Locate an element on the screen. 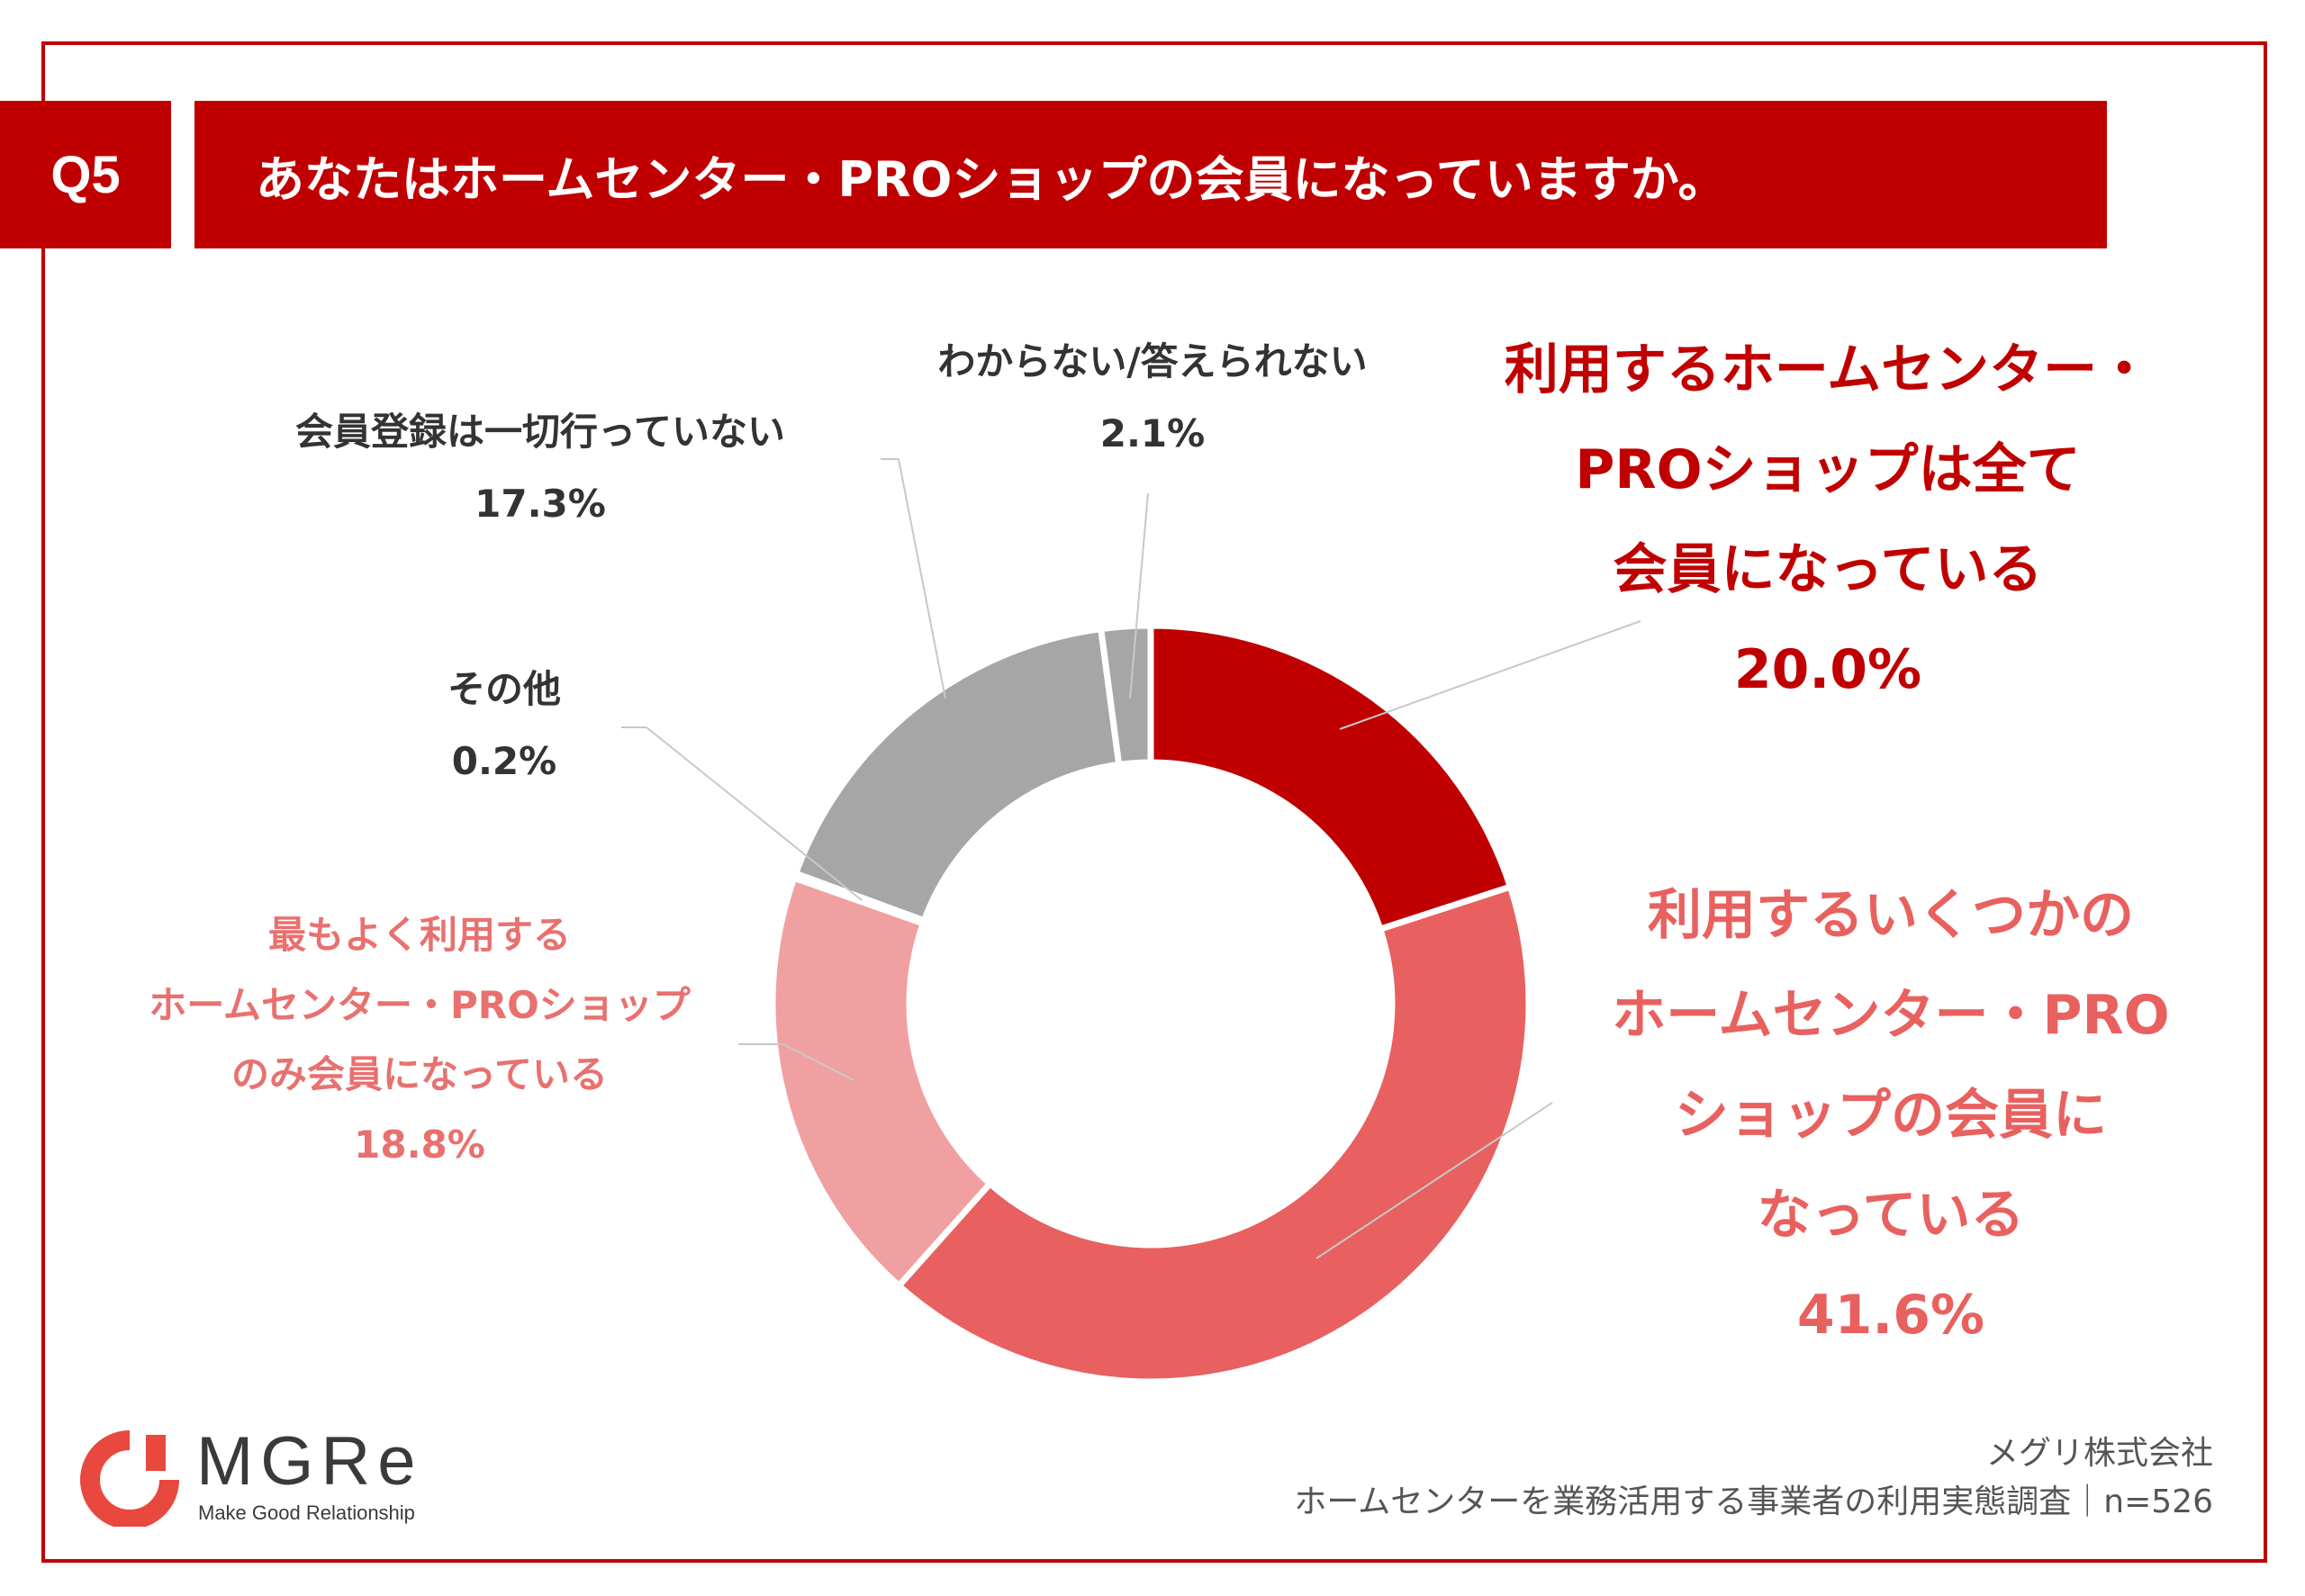  question-number-badge: Q5 is located at coordinates (85, 174).